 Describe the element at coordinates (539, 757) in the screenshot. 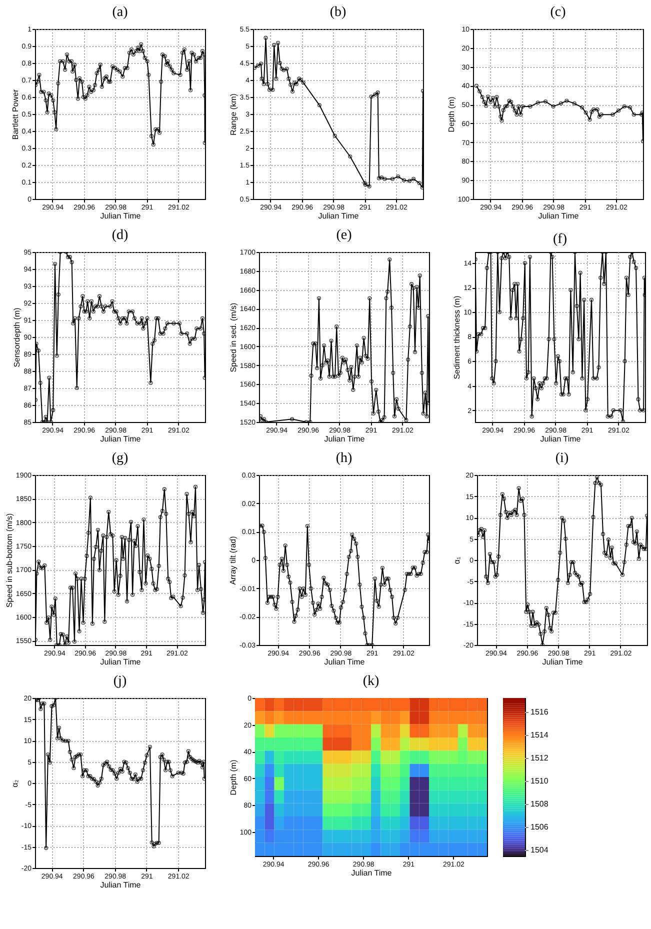

I see `color-bar-label: 1512` at that location.